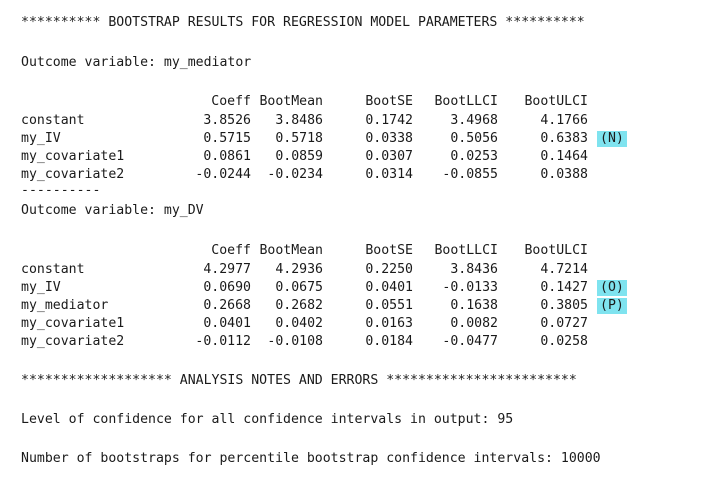 Image resolution: width=701 pixels, height=487 pixels. What do you see at coordinates (227, 323) in the screenshot?
I see `coeff-value: 0.0401` at bounding box center [227, 323].